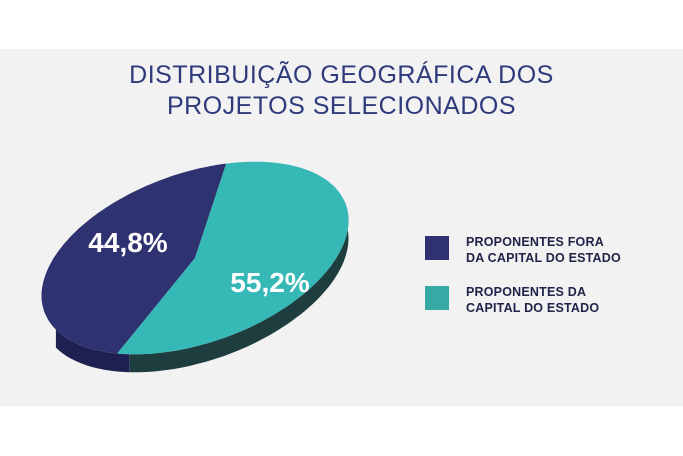  Describe the element at coordinates (127, 242) in the screenshot. I see `pie-label-outside-capital: 44,8%` at that location.